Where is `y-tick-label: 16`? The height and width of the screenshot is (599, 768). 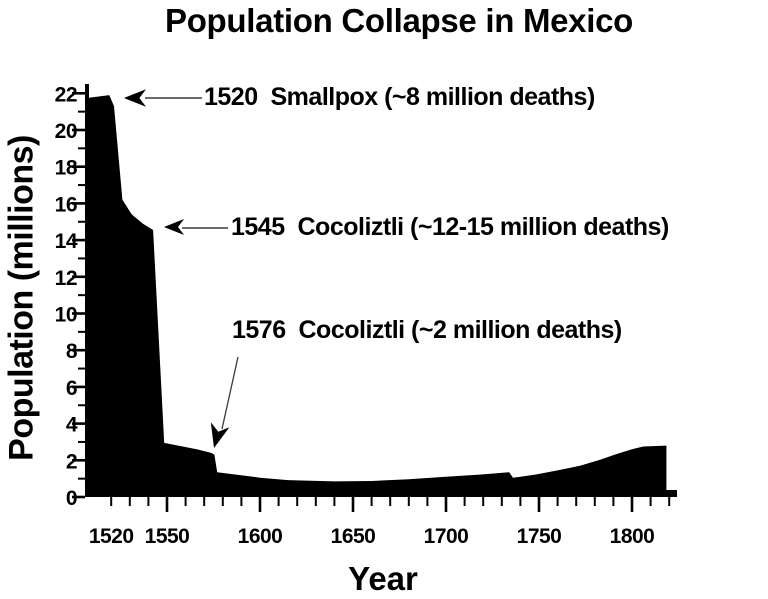 y-tick-label: 16 is located at coordinates (66, 204).